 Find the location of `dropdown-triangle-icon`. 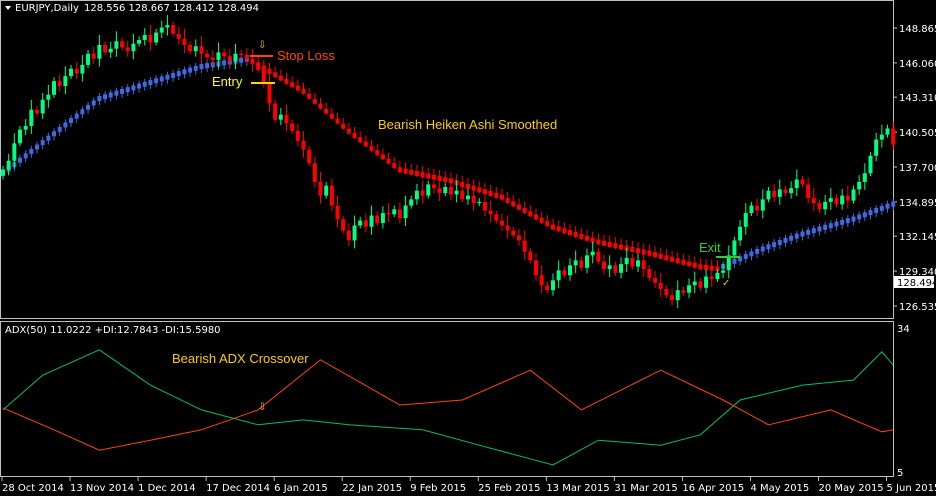

dropdown-triangle-icon is located at coordinates (8, 8).